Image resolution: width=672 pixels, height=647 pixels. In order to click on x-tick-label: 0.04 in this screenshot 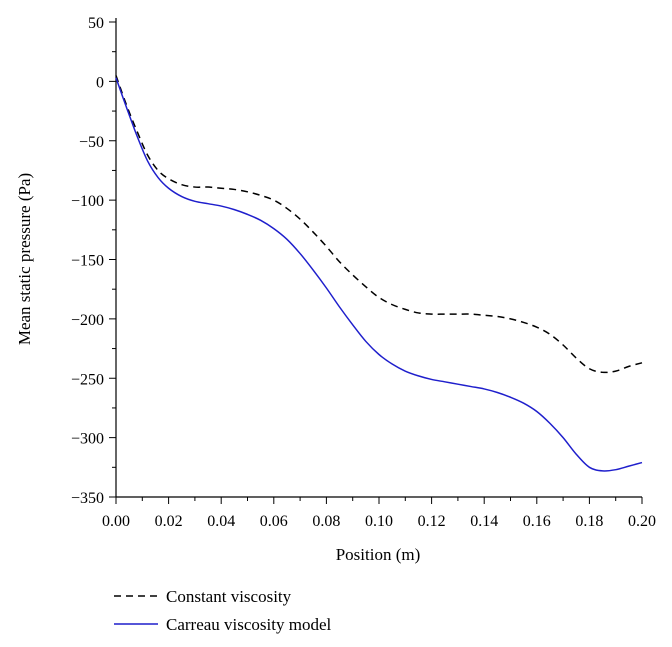, I will do `click(221, 521)`.